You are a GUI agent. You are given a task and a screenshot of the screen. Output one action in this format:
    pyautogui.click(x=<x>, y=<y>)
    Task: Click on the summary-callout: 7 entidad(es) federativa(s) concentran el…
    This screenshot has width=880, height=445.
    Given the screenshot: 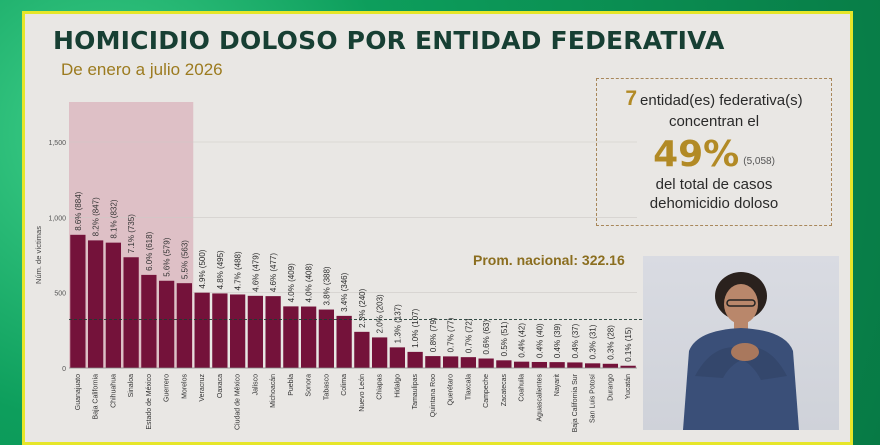 What is the action you would take?
    pyautogui.click(x=714, y=152)
    